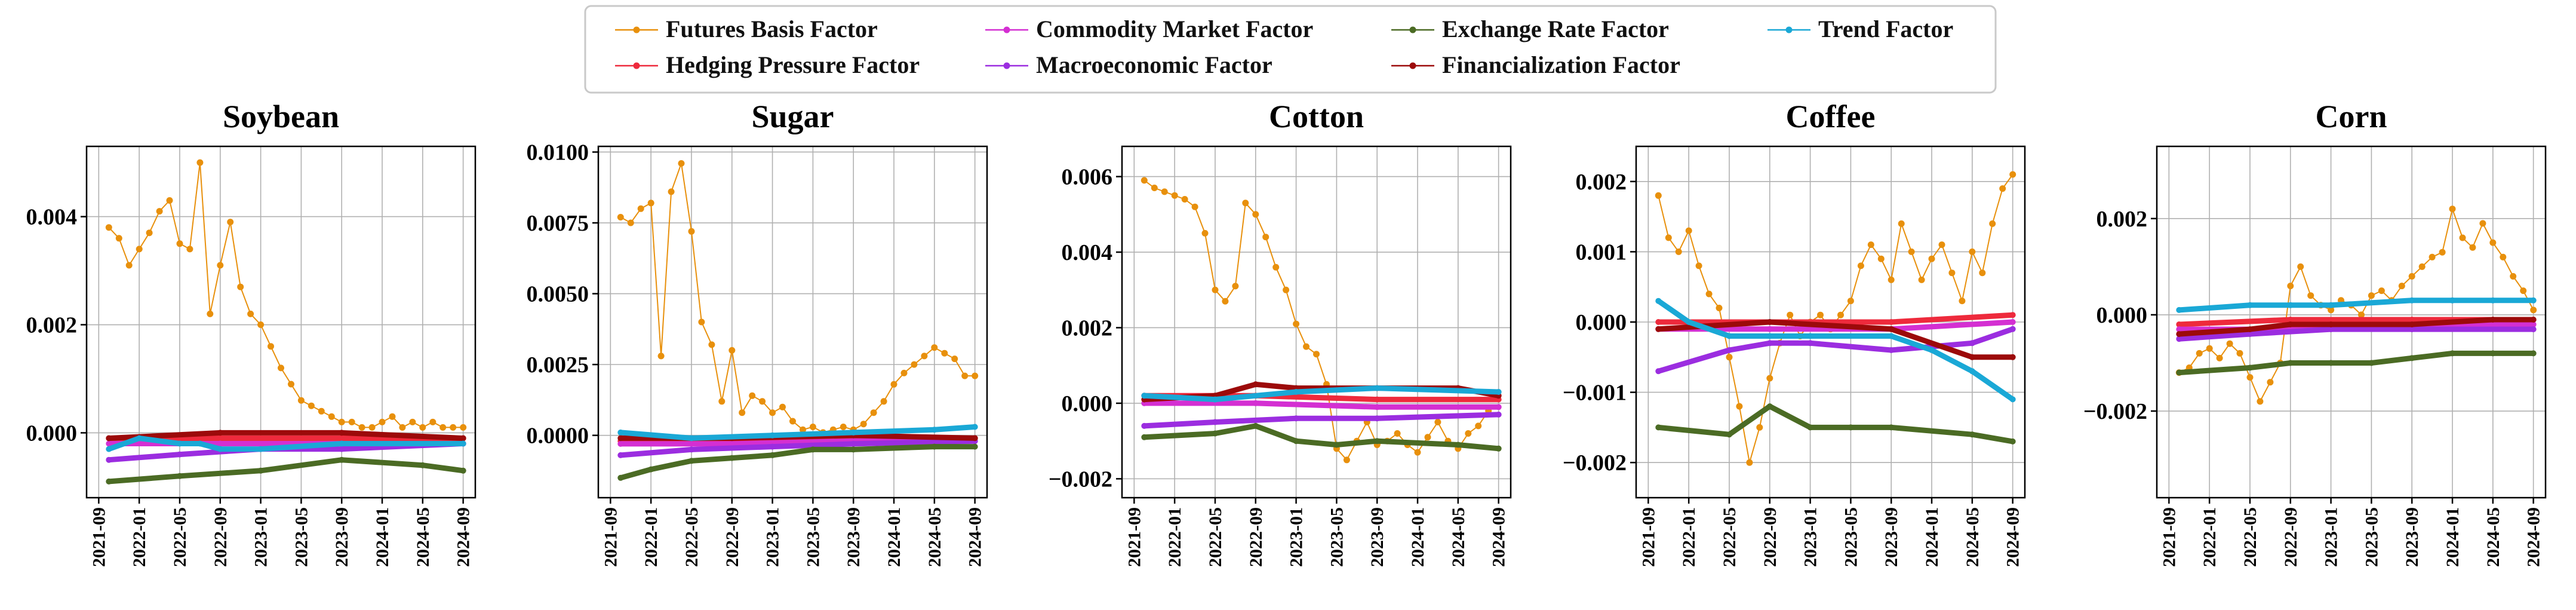  What do you see at coordinates (853, 537) in the screenshot?
I see `x-tick-label: 2023-09` at bounding box center [853, 537].